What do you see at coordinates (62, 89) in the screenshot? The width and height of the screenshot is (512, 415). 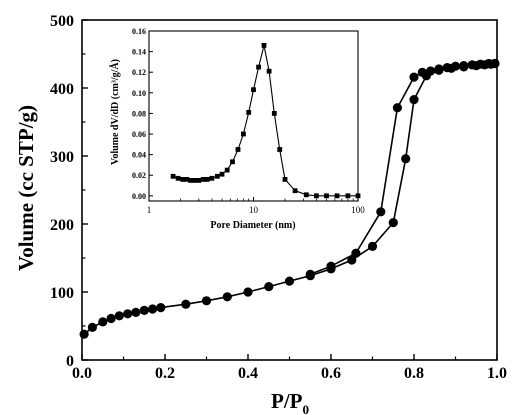 I see `main-y-tick-label: 400` at bounding box center [62, 89].